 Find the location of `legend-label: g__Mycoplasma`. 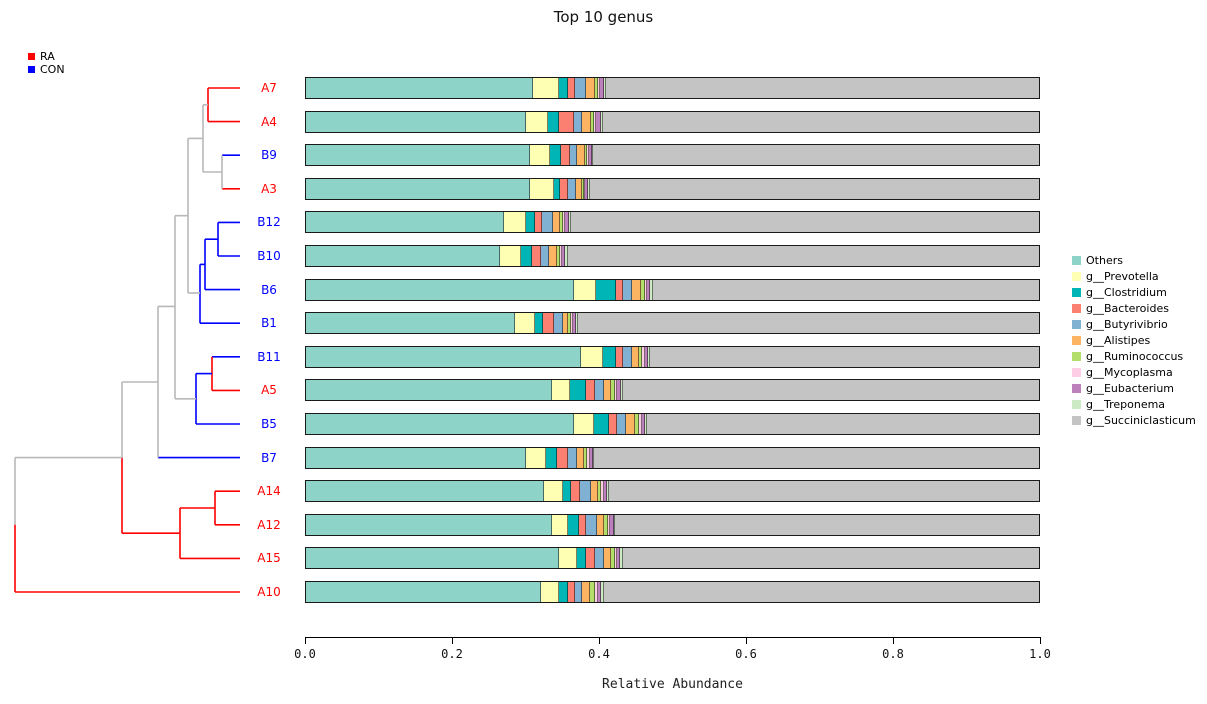

legend-label: g__Mycoplasma is located at coordinates (1129, 372).